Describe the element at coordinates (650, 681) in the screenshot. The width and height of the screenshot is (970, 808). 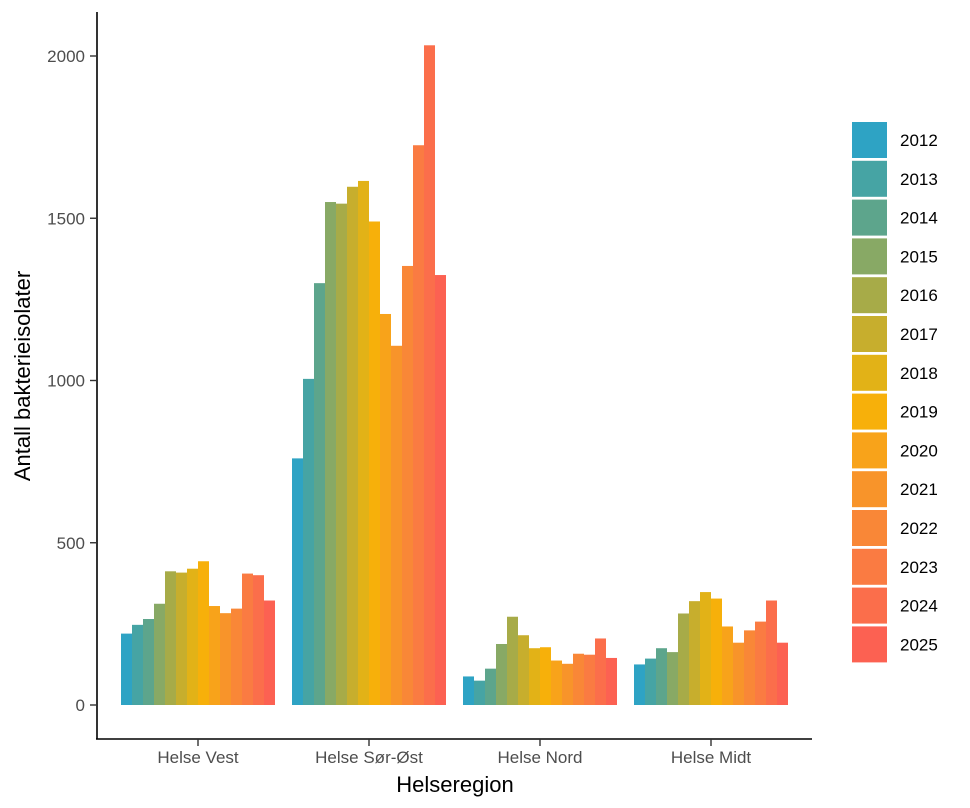
I see `bar-helse-midt-2013` at that location.